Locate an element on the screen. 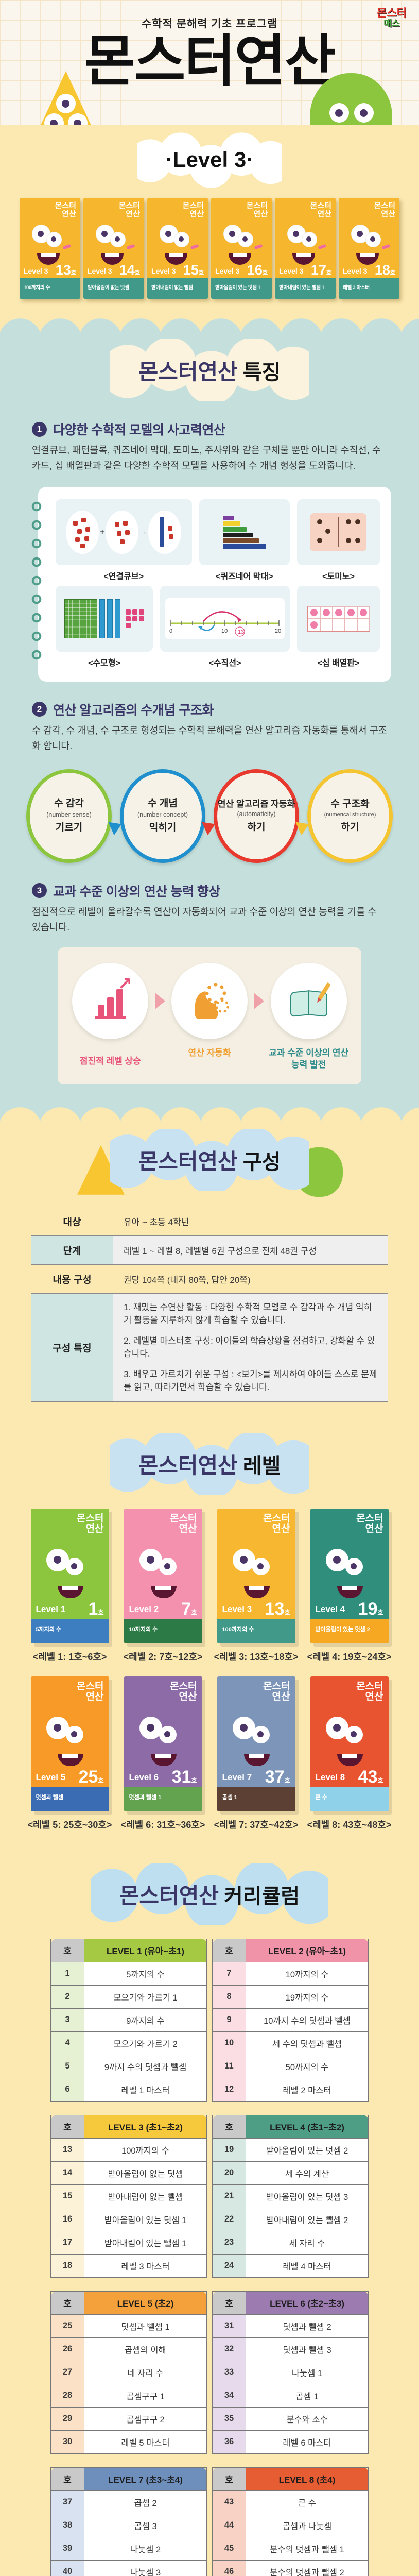 This screenshot has width=419, height=2576. domino-image is located at coordinates (338, 532).